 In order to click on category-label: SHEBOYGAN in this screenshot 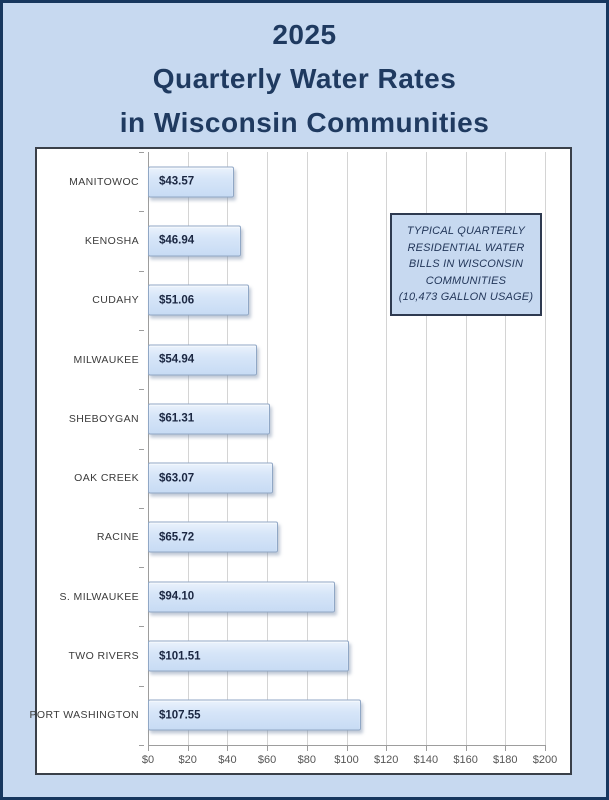, I will do `click(103, 418)`.